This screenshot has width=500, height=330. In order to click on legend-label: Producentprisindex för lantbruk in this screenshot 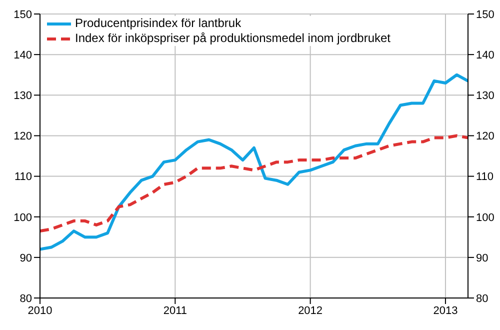, I will do `click(158, 23)`.